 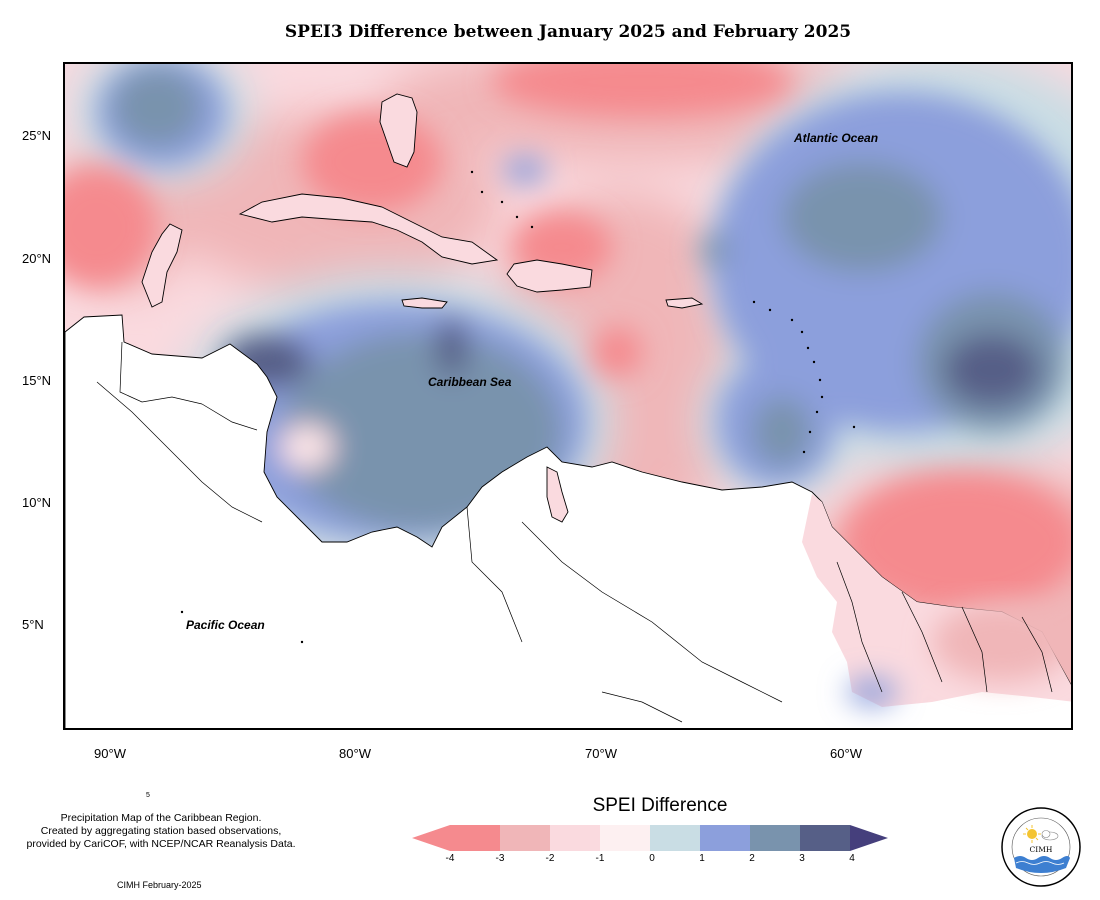 What do you see at coordinates (110, 753) in the screenshot?
I see `lon-label-90w: 90°W` at bounding box center [110, 753].